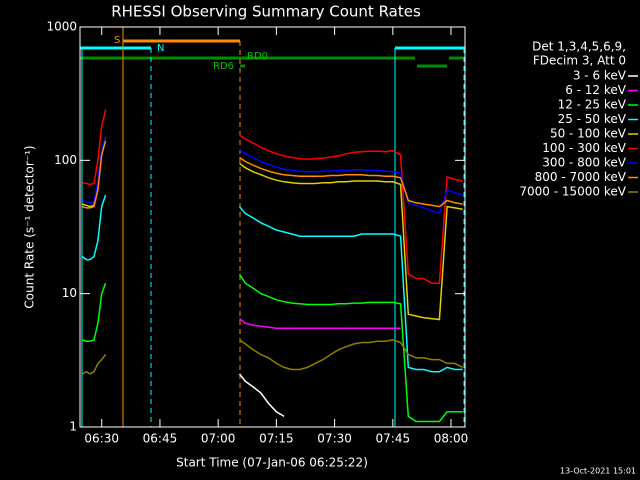 This screenshot has width=640, height=480. Describe the element at coordinates (257, 56) in the screenshot. I see `annotation: RD0` at that location.